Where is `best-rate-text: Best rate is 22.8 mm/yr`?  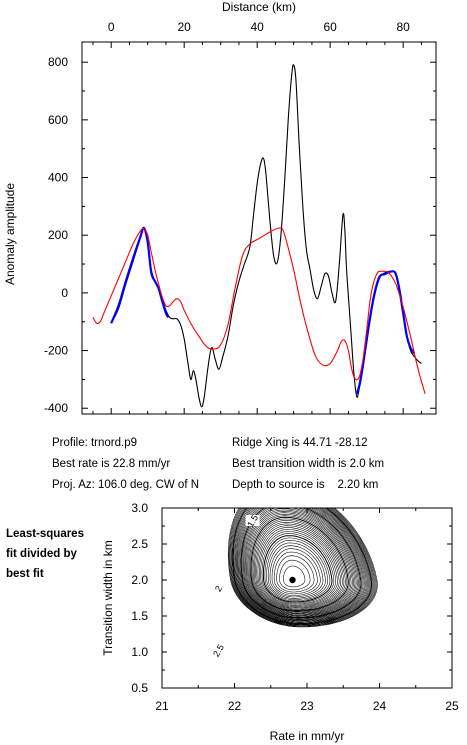 best-rate-text: Best rate is 22.8 mm/yr is located at coordinates (111, 464).